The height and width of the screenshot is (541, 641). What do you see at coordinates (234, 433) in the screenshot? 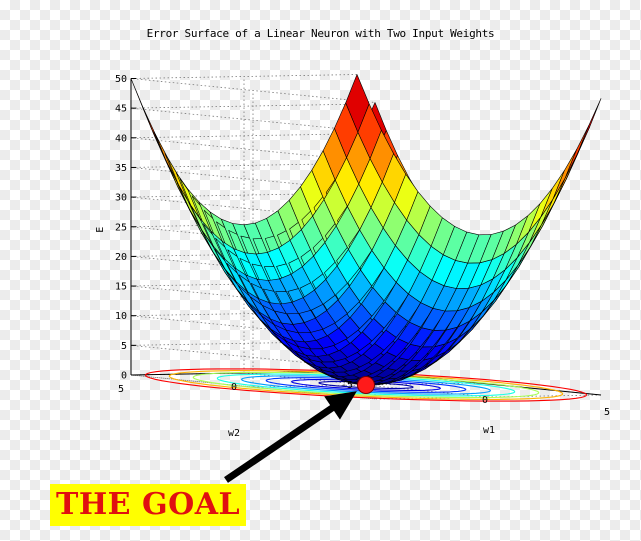
I see `w2-axis-label: w2` at bounding box center [234, 433].